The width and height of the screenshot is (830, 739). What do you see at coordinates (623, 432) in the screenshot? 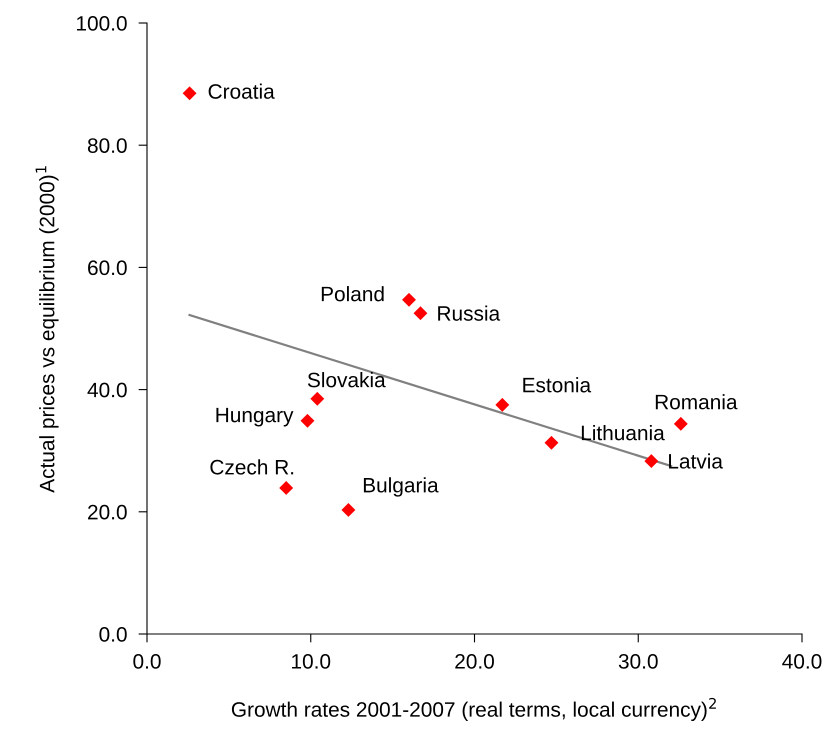
I see `annotation: Lithuania` at bounding box center [623, 432].